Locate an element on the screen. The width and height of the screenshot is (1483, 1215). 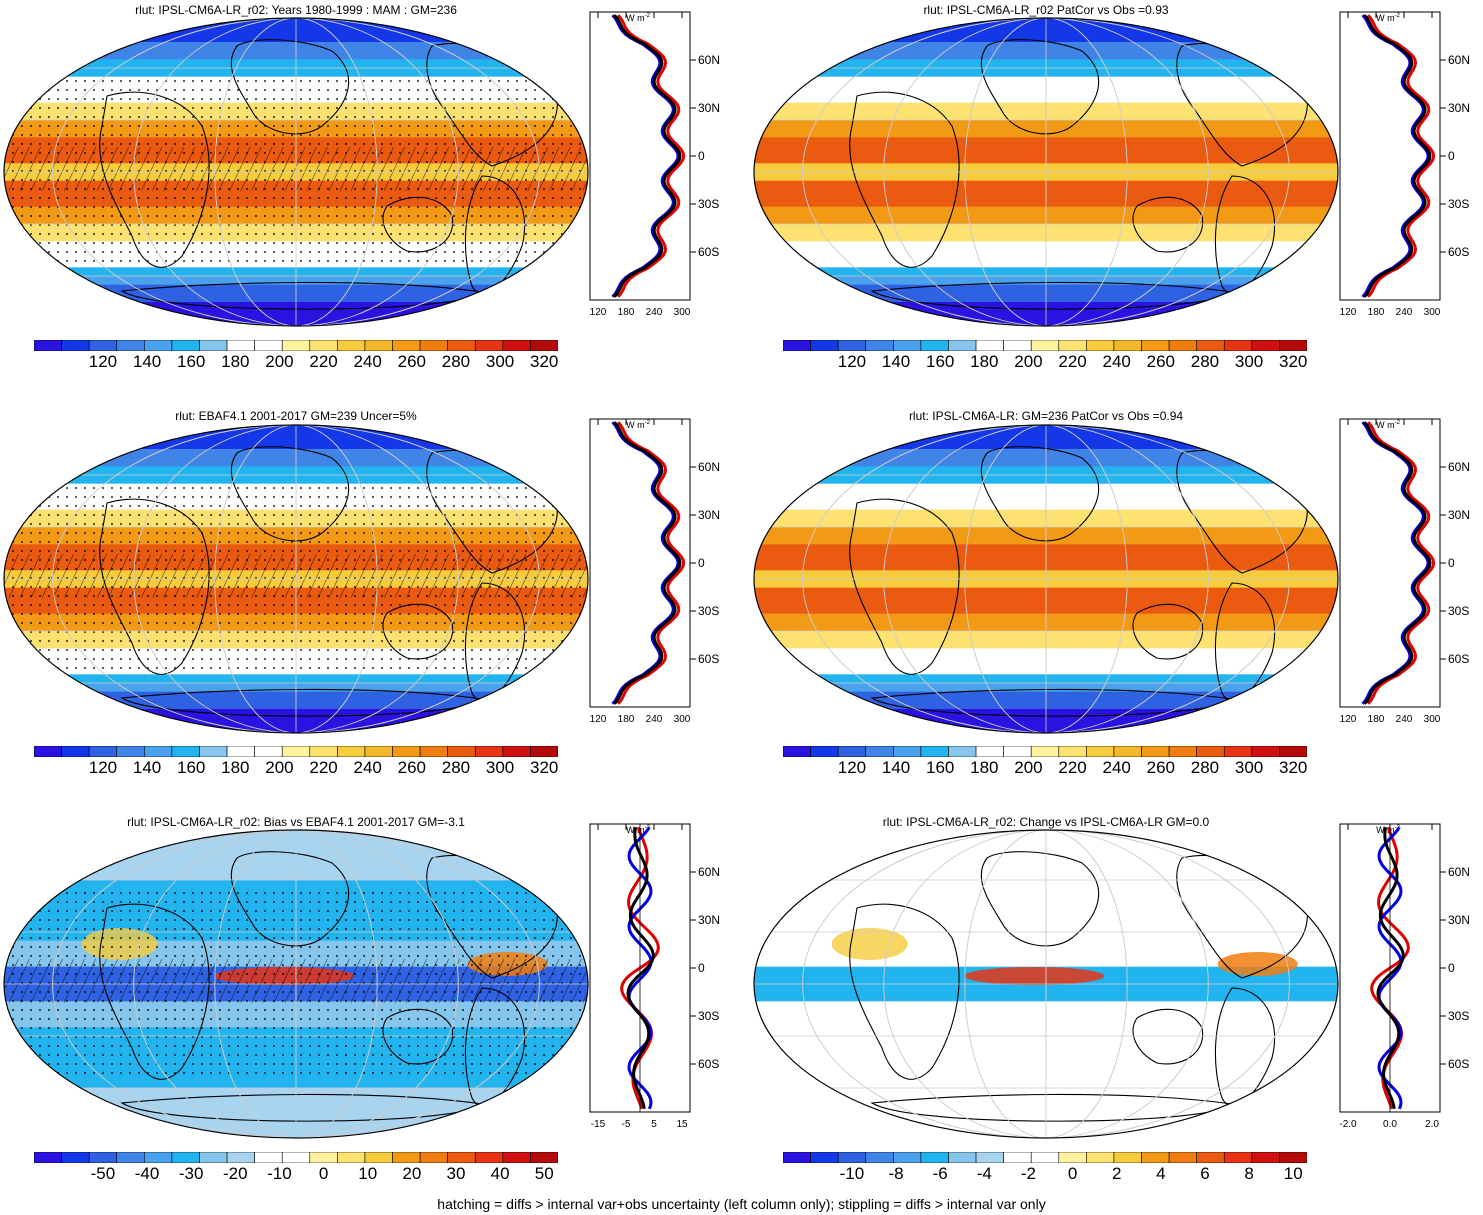
colorbar-label: 4 is located at coordinates (1161, 1173).